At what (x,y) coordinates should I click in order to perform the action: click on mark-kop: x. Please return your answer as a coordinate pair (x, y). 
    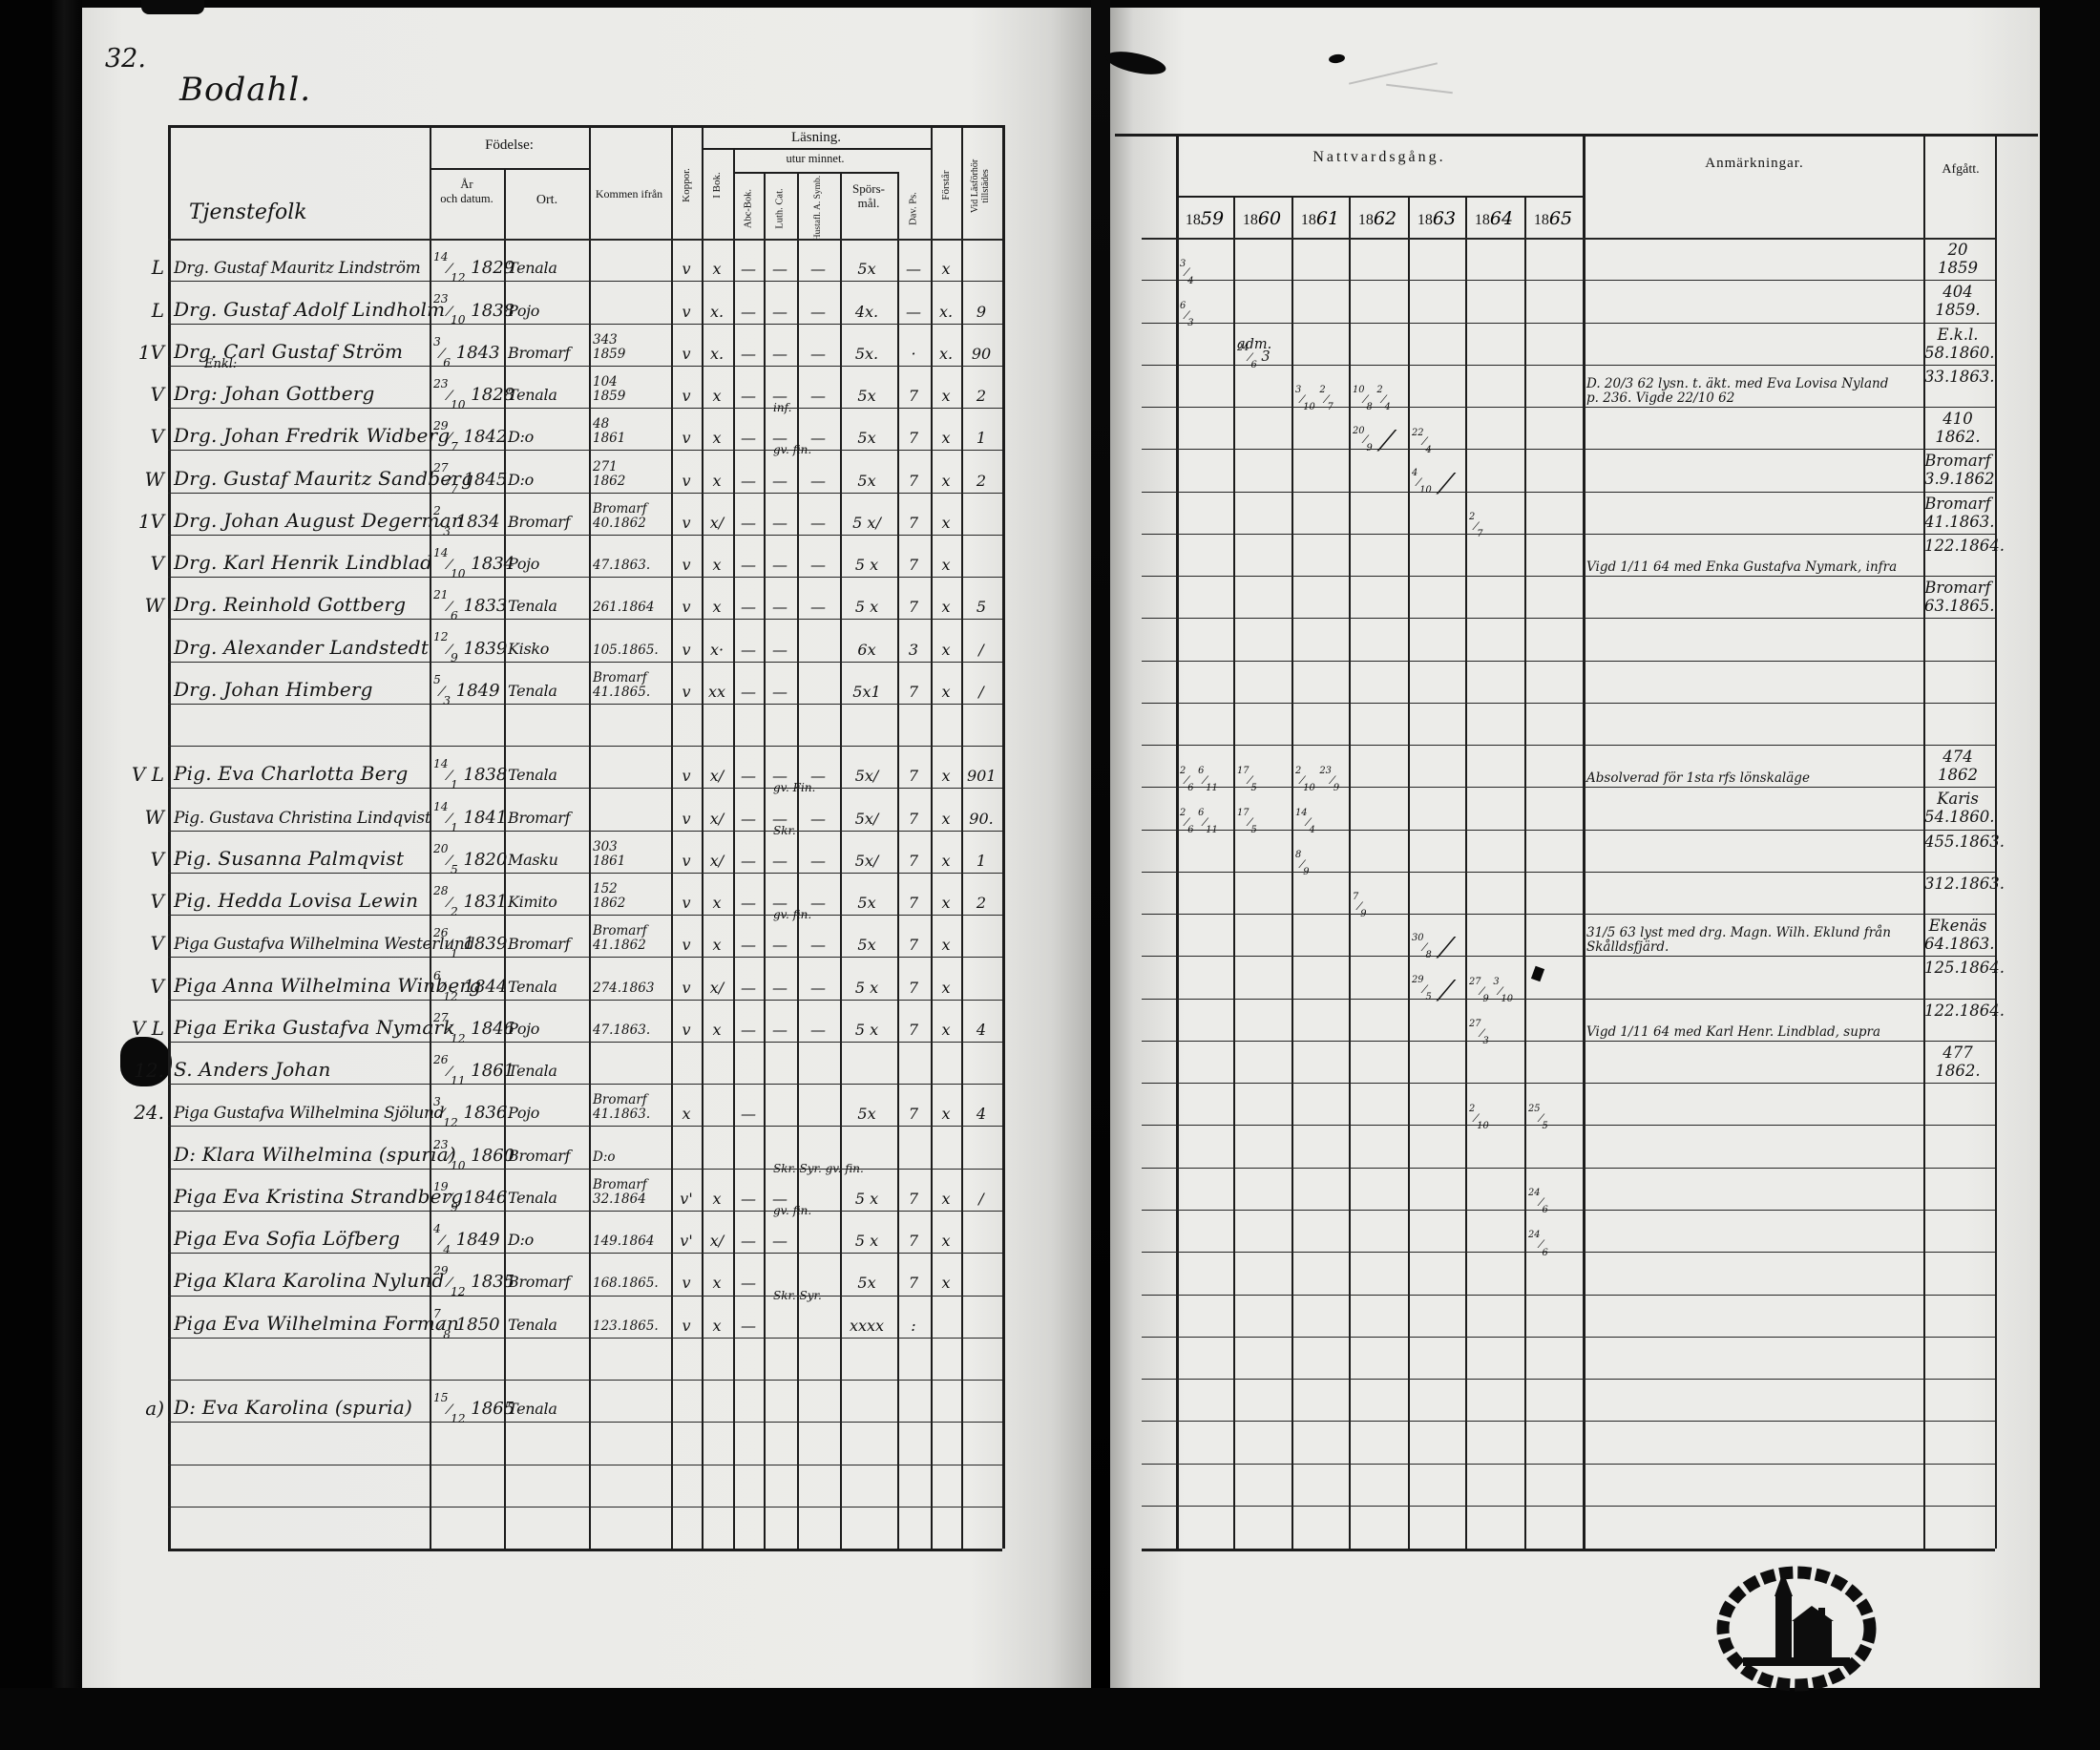
    Looking at the image, I should click on (687, 1114).